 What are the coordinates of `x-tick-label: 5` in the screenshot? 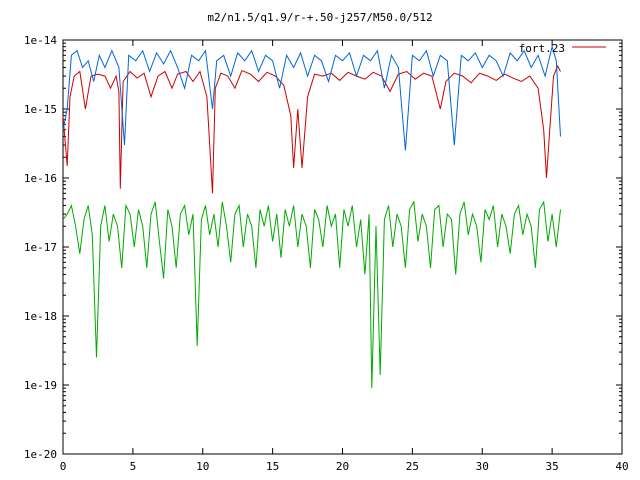 It's located at (133, 466).